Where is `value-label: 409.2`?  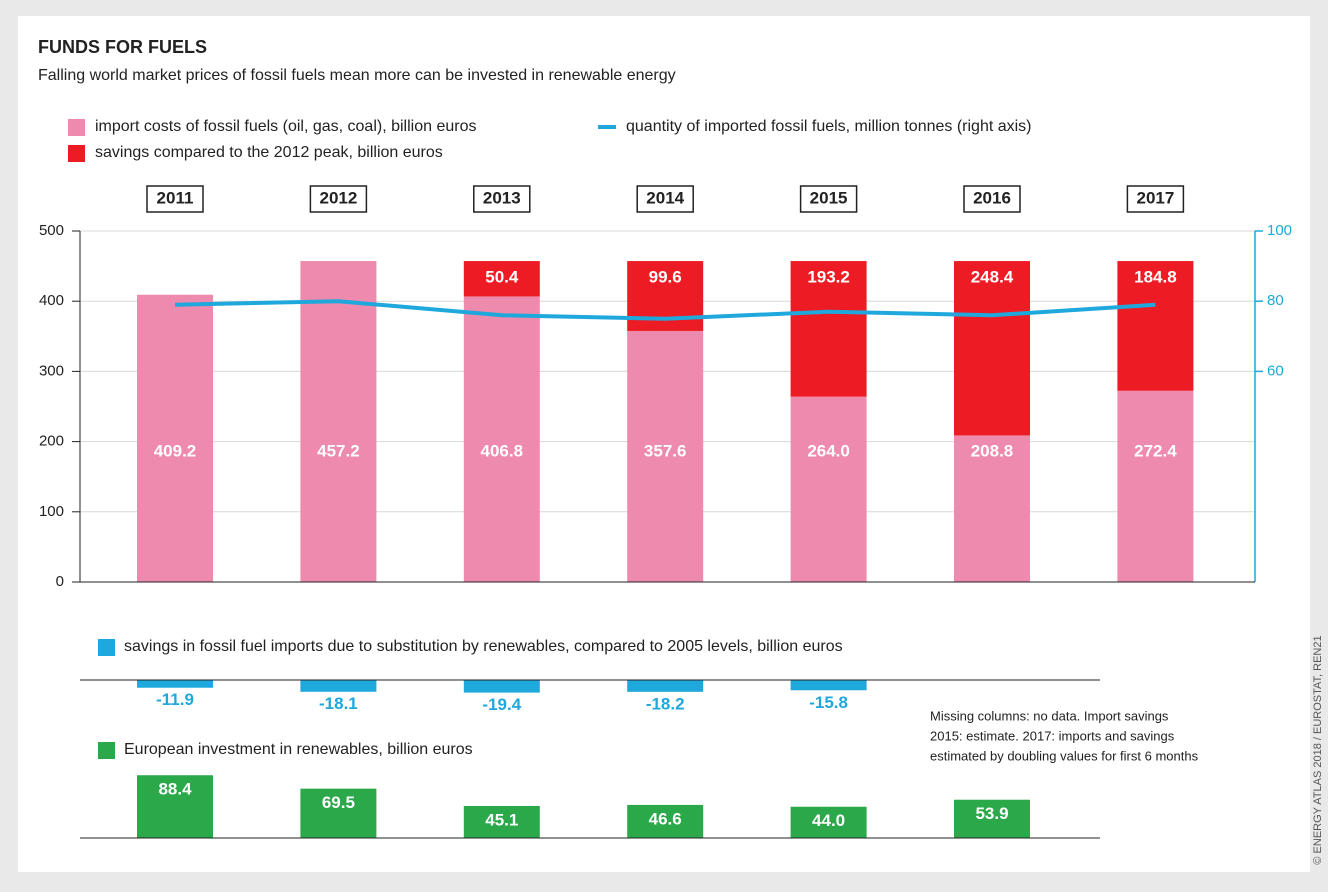 value-label: 409.2 is located at coordinates (175, 450).